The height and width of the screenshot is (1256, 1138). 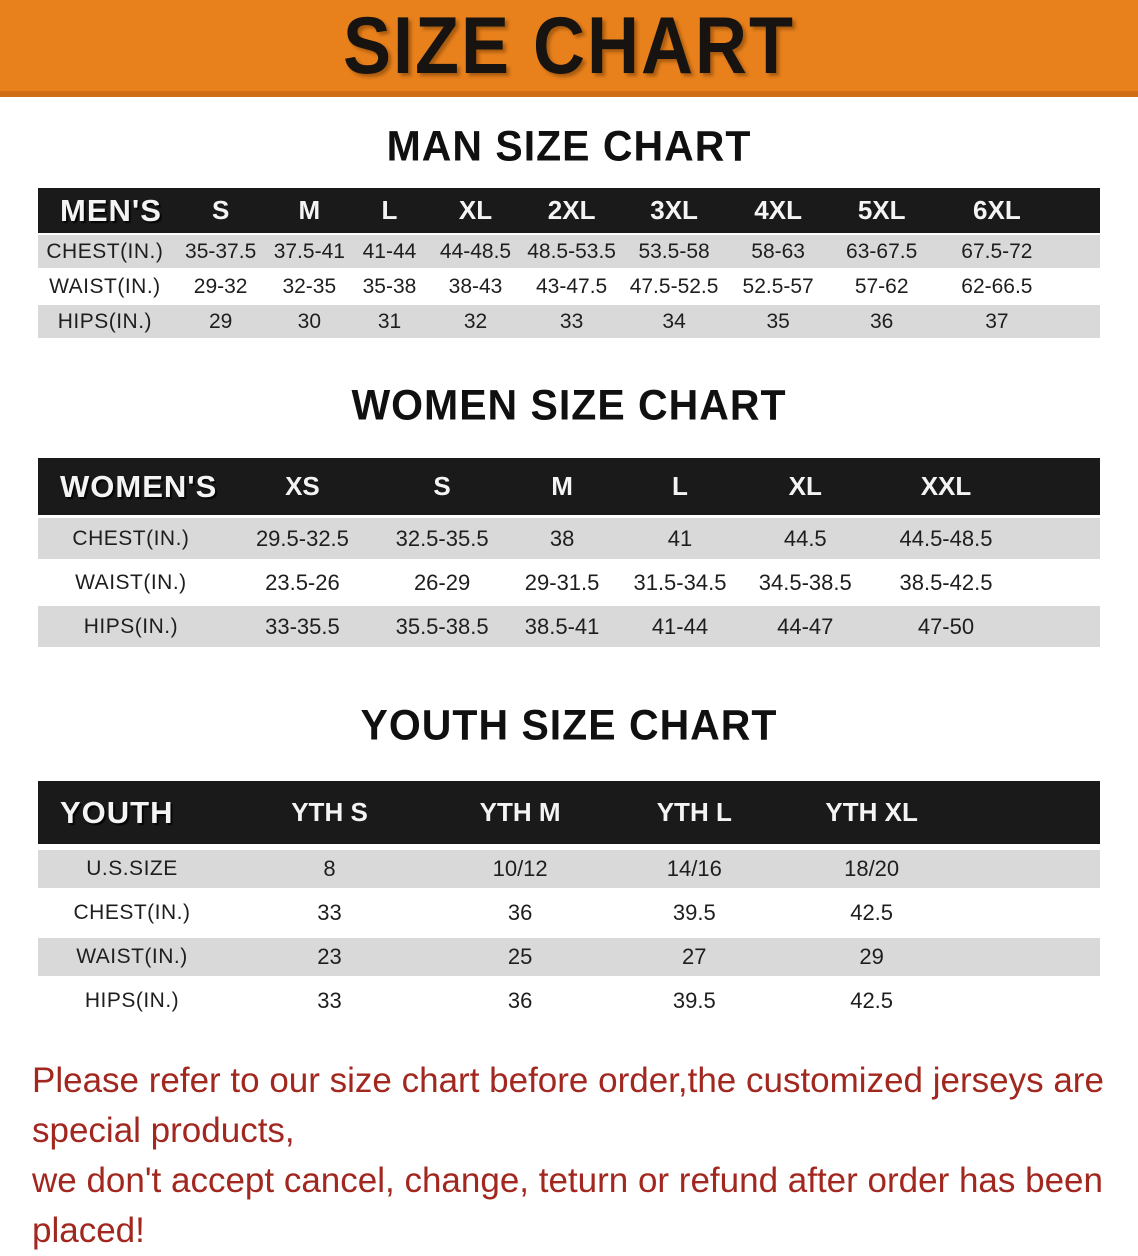 What do you see at coordinates (674, 251) in the screenshot?
I see `size-value-cell: 53.5-58` at bounding box center [674, 251].